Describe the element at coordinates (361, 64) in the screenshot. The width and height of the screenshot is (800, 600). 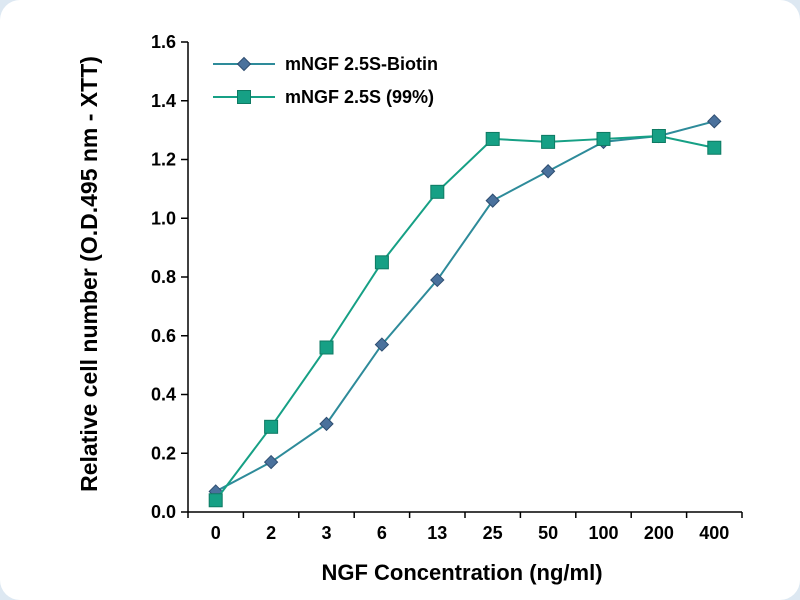
I see `legend-label: mNGF 2.5S-Biotin` at that location.